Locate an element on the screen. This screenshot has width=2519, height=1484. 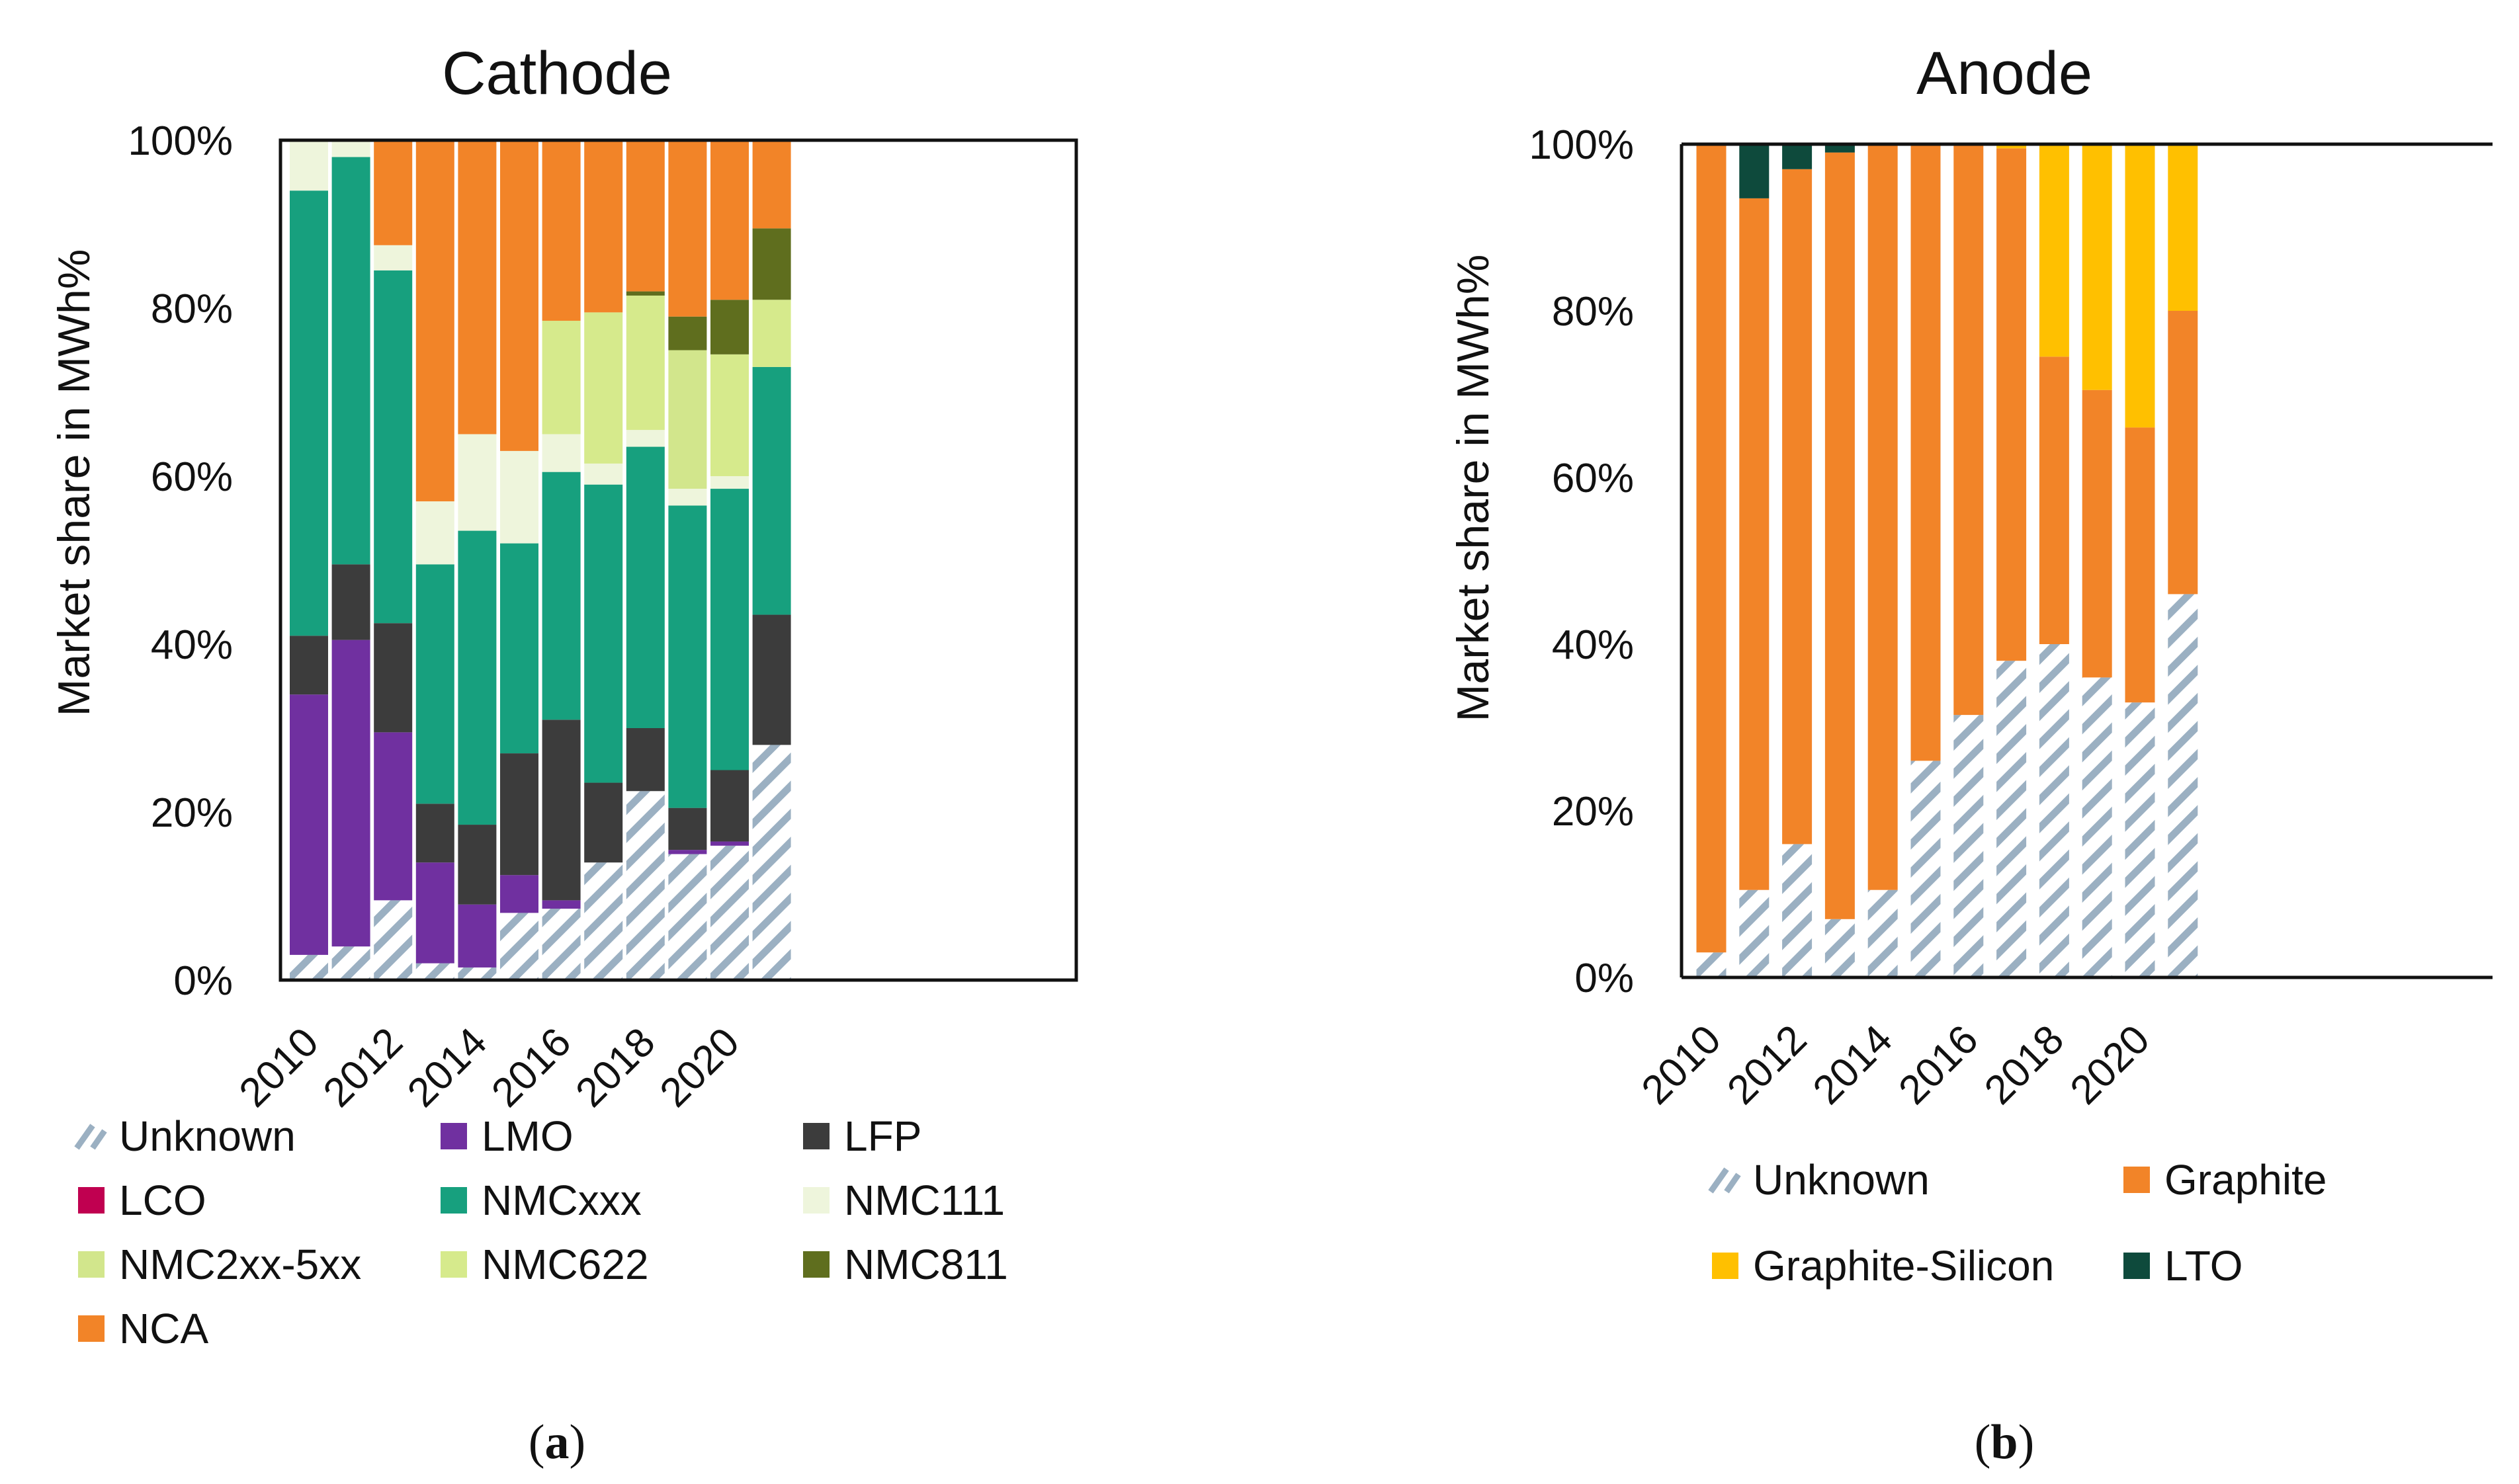
legend-item-nmc2xx-5xx: NMC2xx-5xx is located at coordinates (219, 1265).